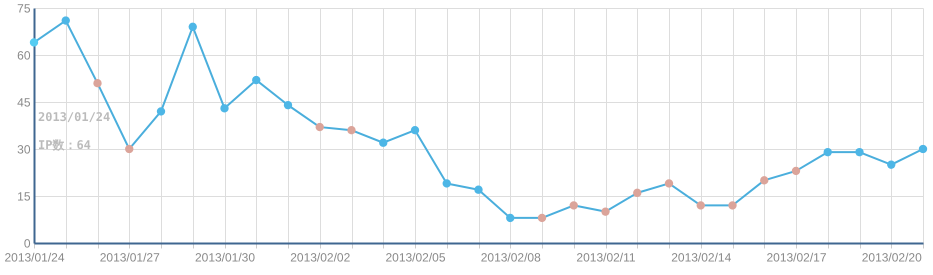 The height and width of the screenshot is (275, 933). Describe the element at coordinates (27, 243) in the screenshot. I see `y-tick-label: 0` at that location.